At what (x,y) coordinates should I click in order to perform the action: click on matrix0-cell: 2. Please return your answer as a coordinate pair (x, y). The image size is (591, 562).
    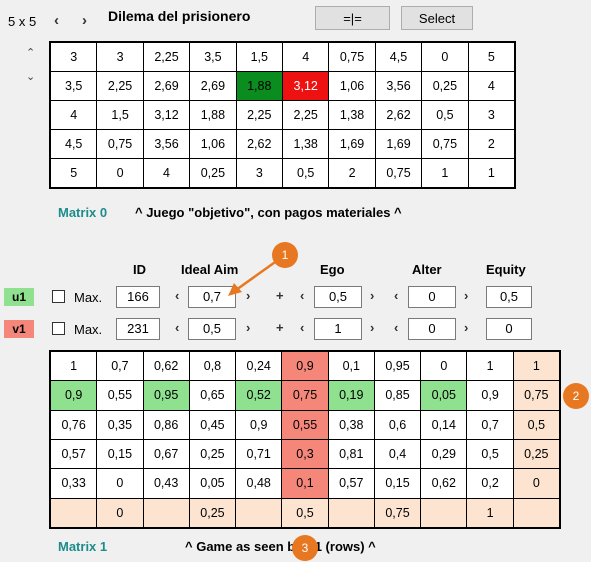
    Looking at the image, I should click on (352, 173).